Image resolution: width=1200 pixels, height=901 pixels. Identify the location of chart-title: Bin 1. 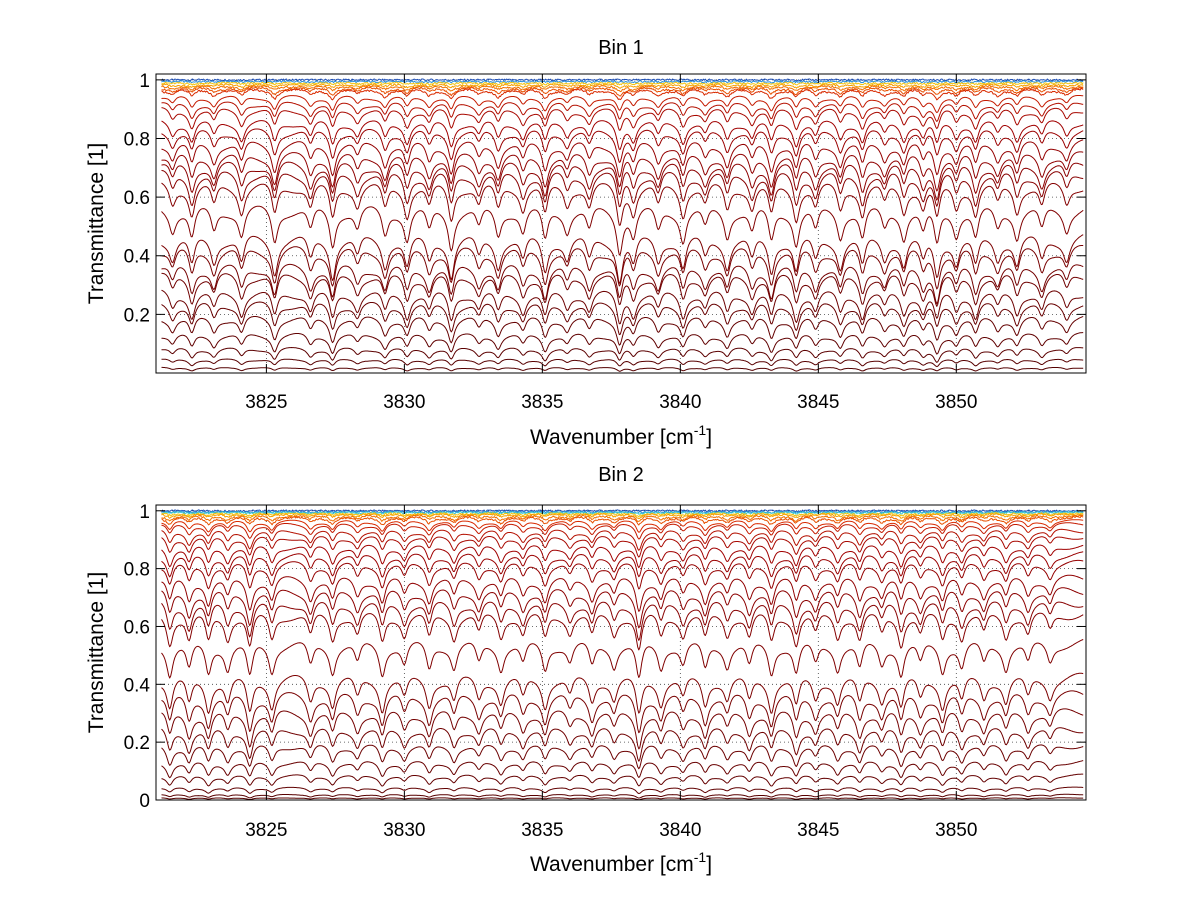
(621, 48).